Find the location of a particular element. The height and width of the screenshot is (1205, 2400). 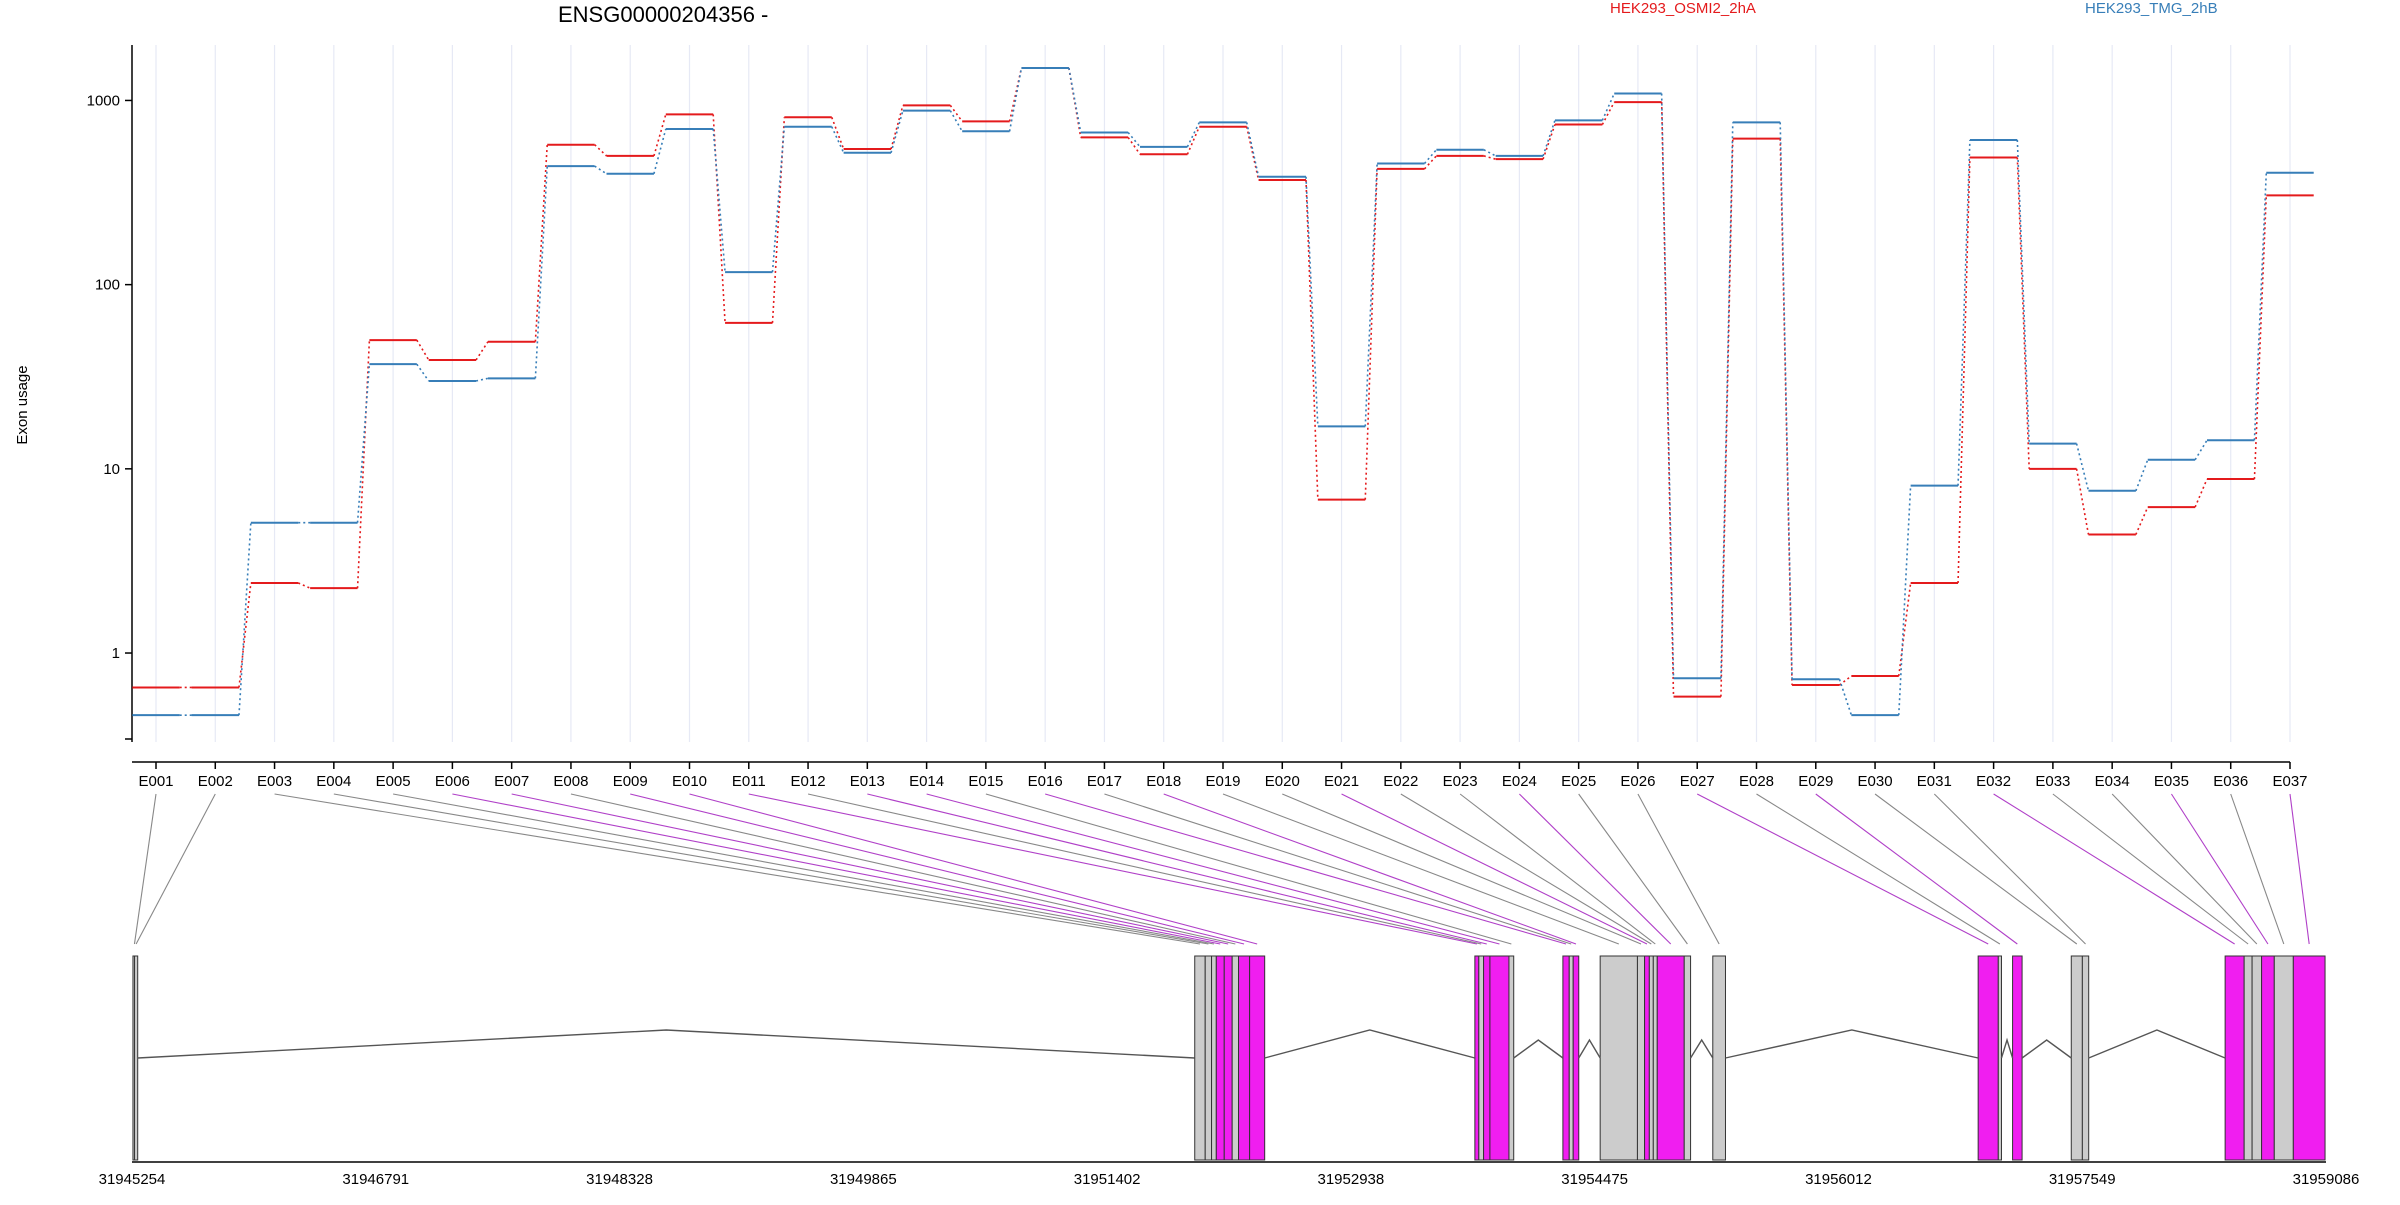

connector-e030 is located at coordinates (1976, 869).